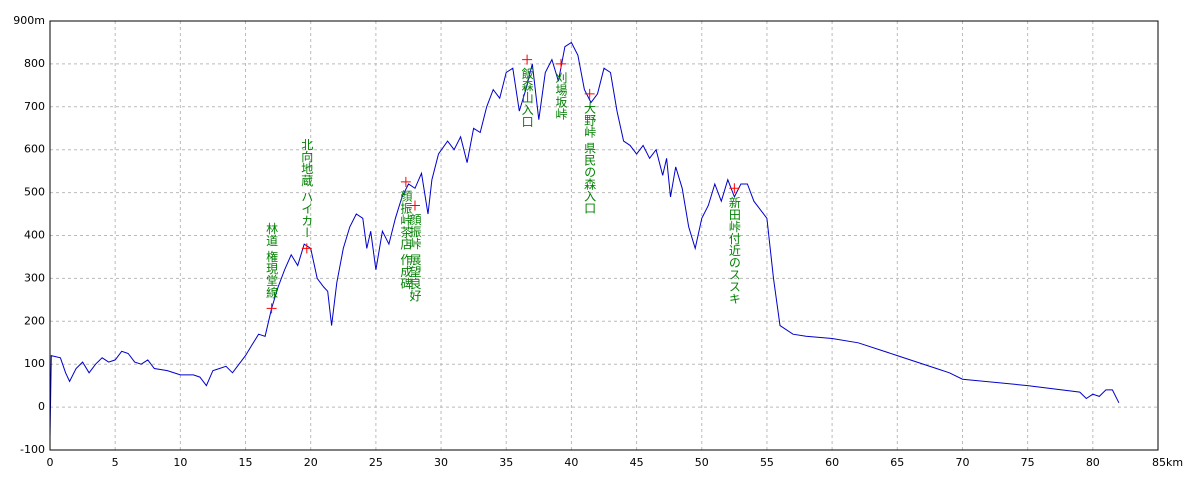 Image resolution: width=1200 pixels, height=480 pixels. Describe the element at coordinates (34, 192) in the screenshot. I see `y-tick-label: 500` at that location.